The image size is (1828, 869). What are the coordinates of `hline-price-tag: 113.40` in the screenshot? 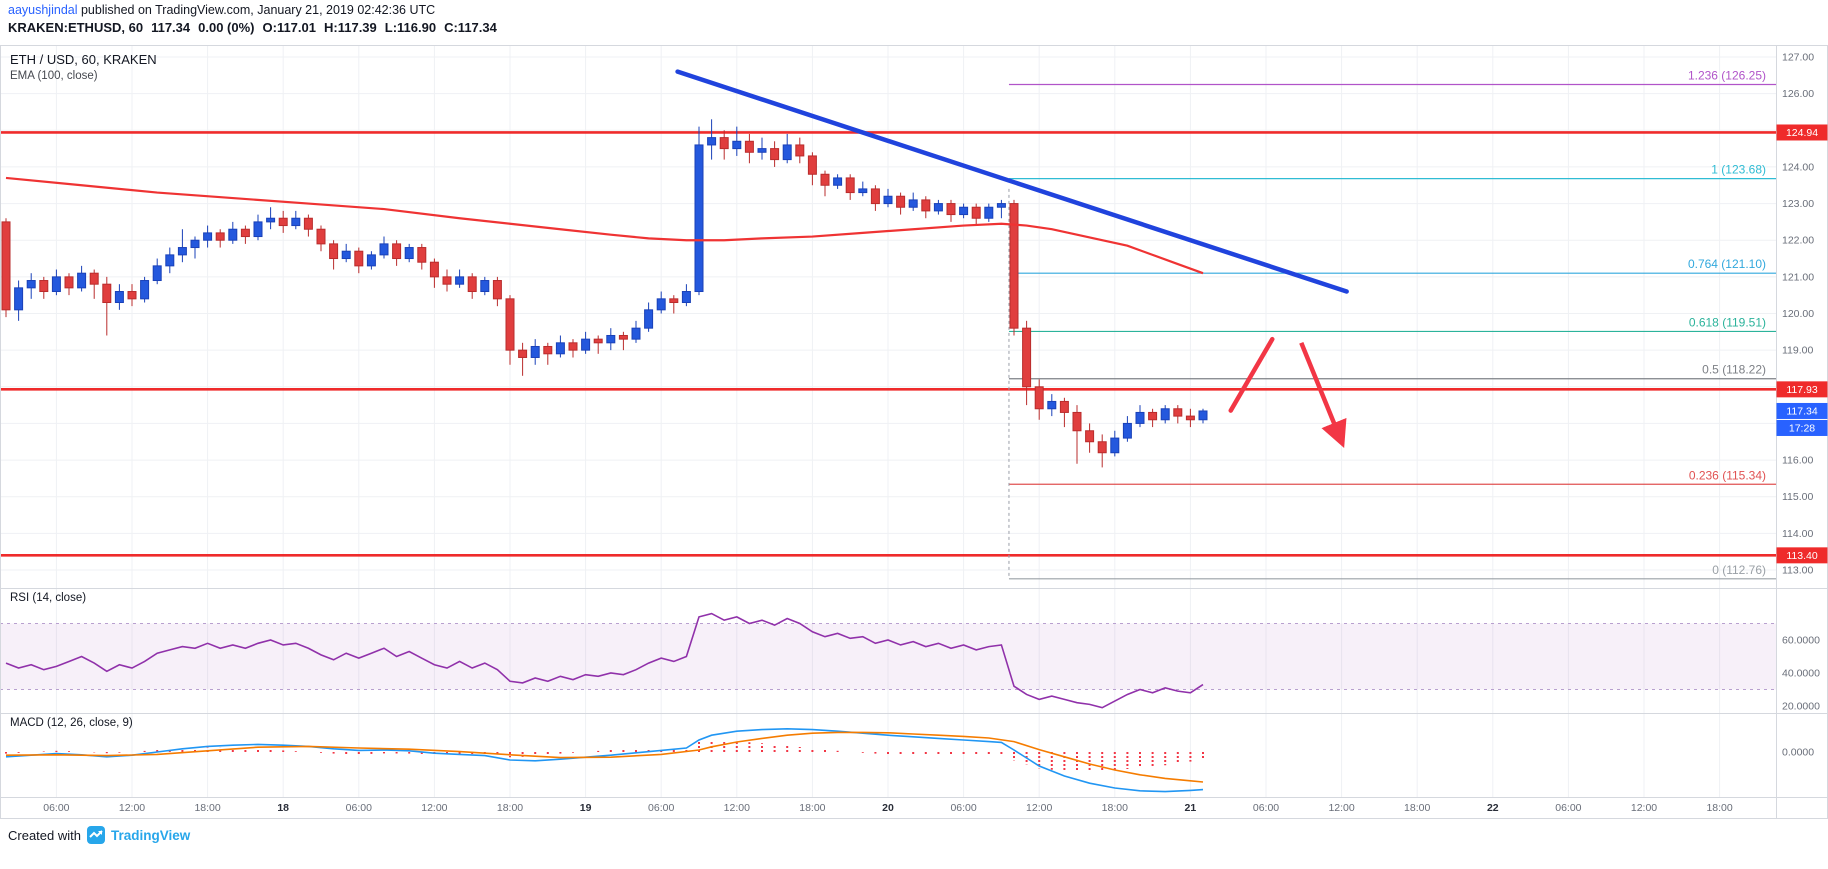 It's located at (1802, 555).